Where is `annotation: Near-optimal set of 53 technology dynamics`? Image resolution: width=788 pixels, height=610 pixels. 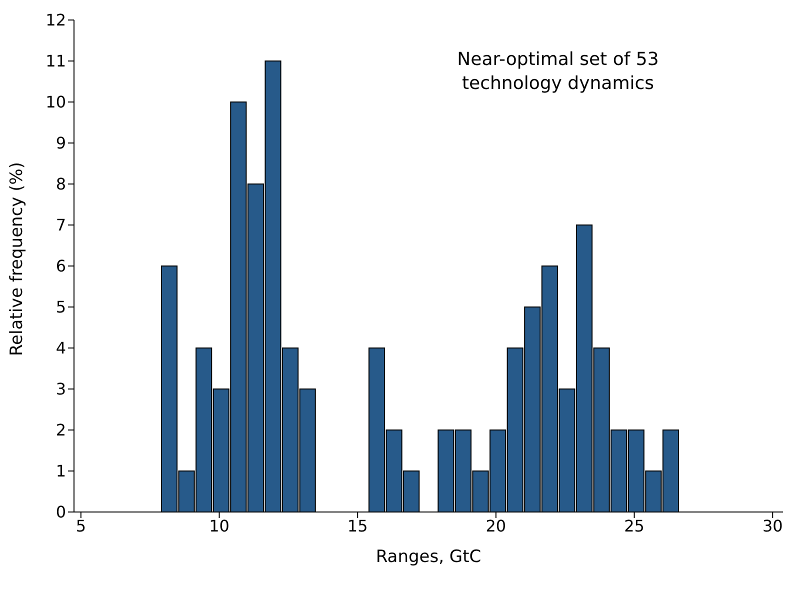 annotation: Near-optimal set of 53 technology dynamics is located at coordinates (558, 72).